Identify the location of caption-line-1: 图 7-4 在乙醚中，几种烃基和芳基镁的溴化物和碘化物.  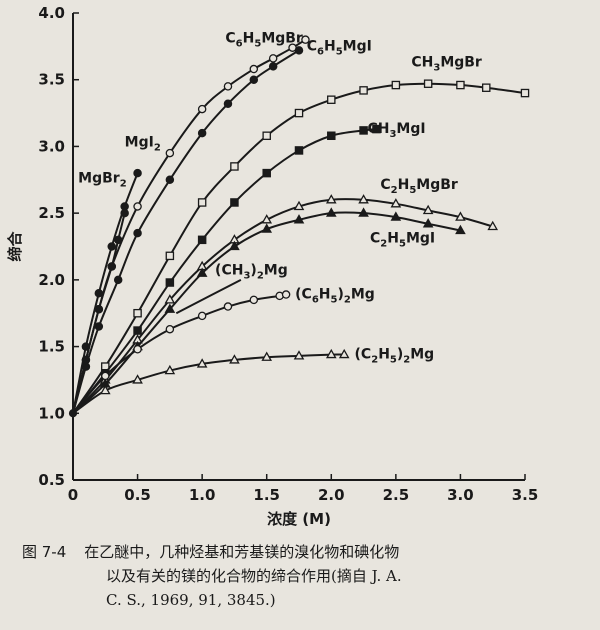
(302, 552).